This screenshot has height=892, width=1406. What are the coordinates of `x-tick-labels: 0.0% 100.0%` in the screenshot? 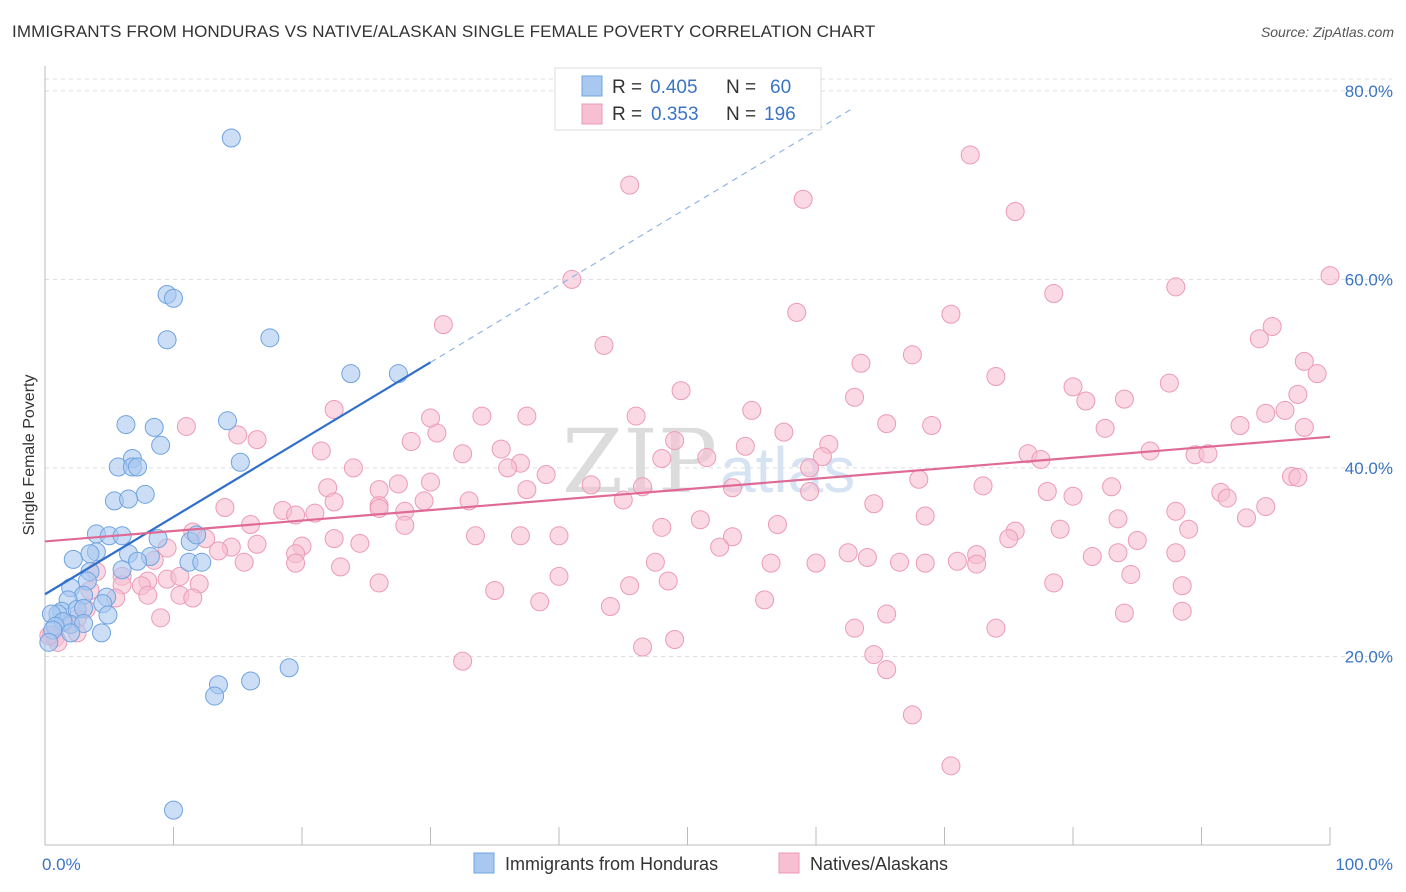 It's located at (717, 864).